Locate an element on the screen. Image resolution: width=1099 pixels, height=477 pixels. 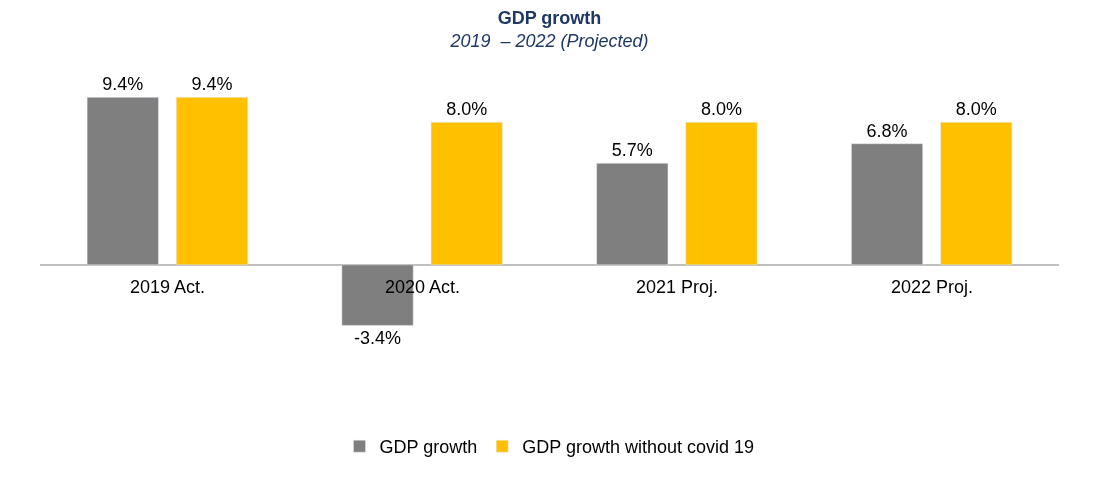
legend-label: GDP growth is located at coordinates (428, 447).